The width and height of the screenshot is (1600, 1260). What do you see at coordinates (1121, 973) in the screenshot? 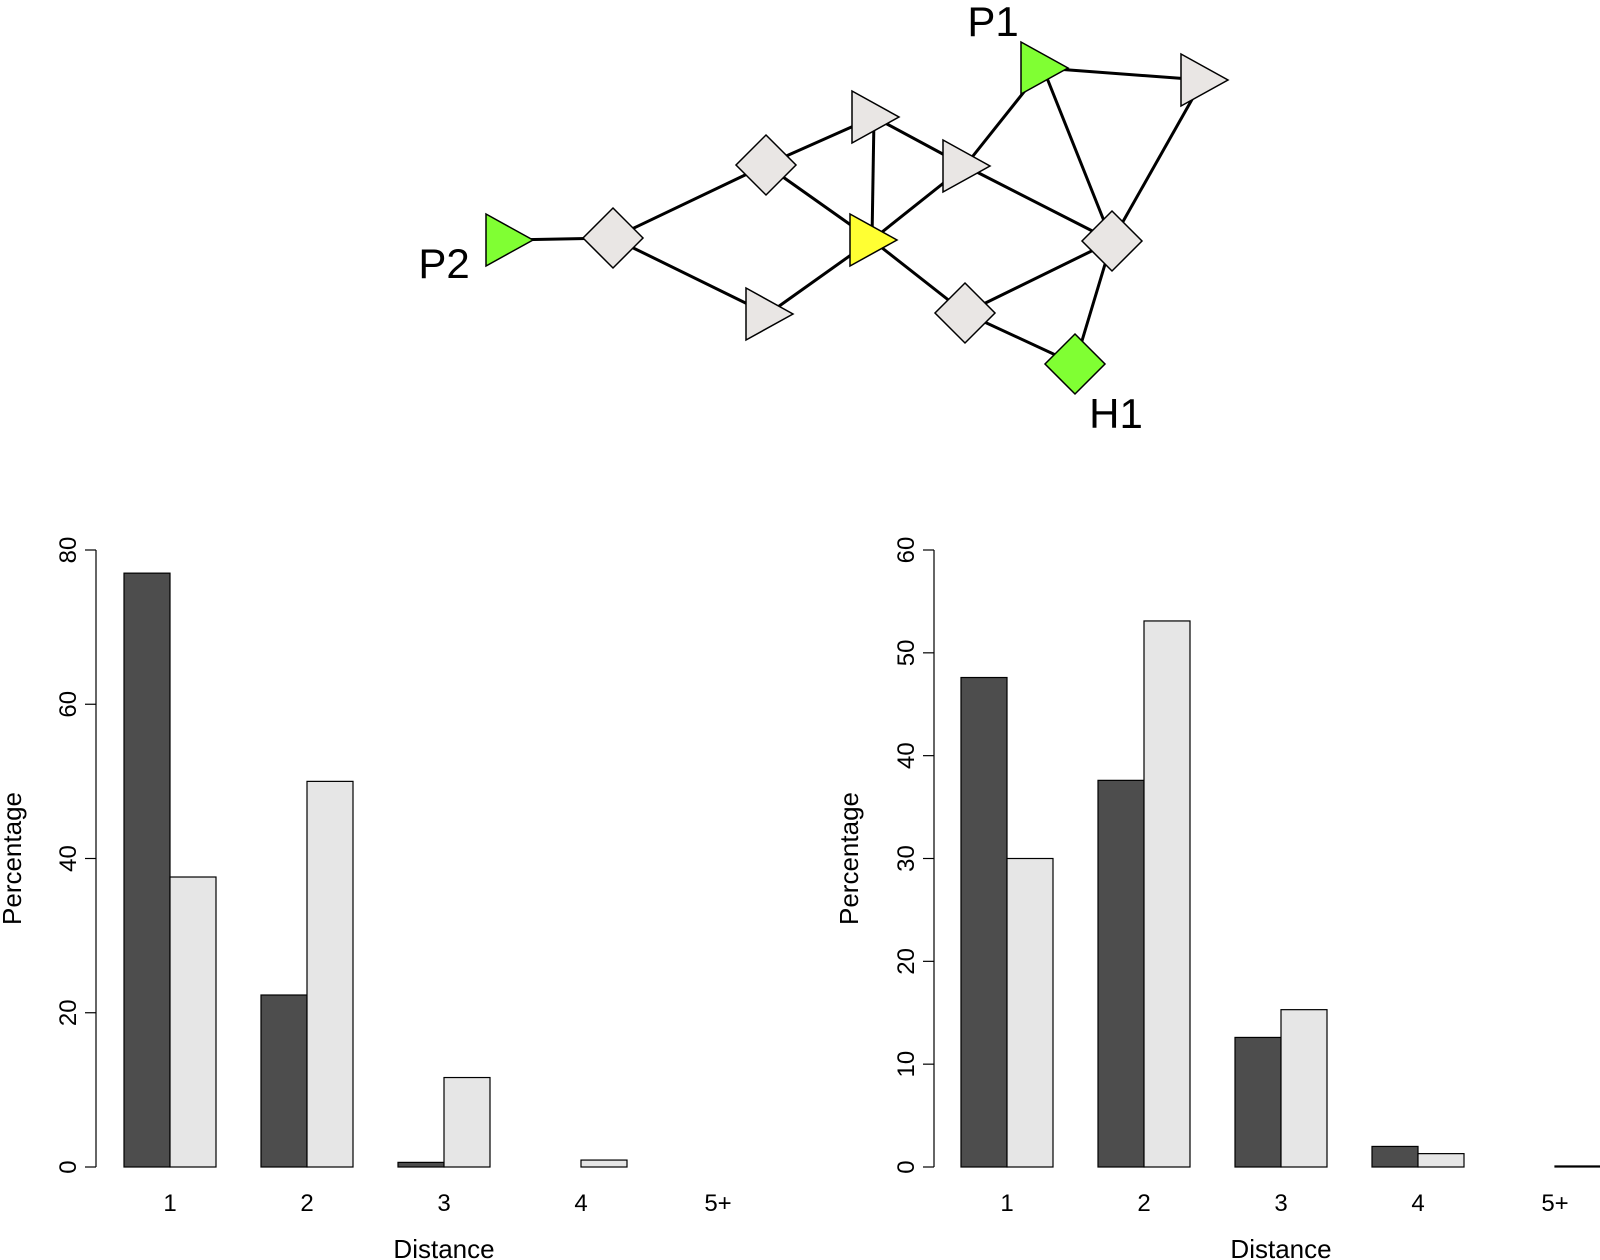
I see `chart2-bar-2-s1` at bounding box center [1121, 973].